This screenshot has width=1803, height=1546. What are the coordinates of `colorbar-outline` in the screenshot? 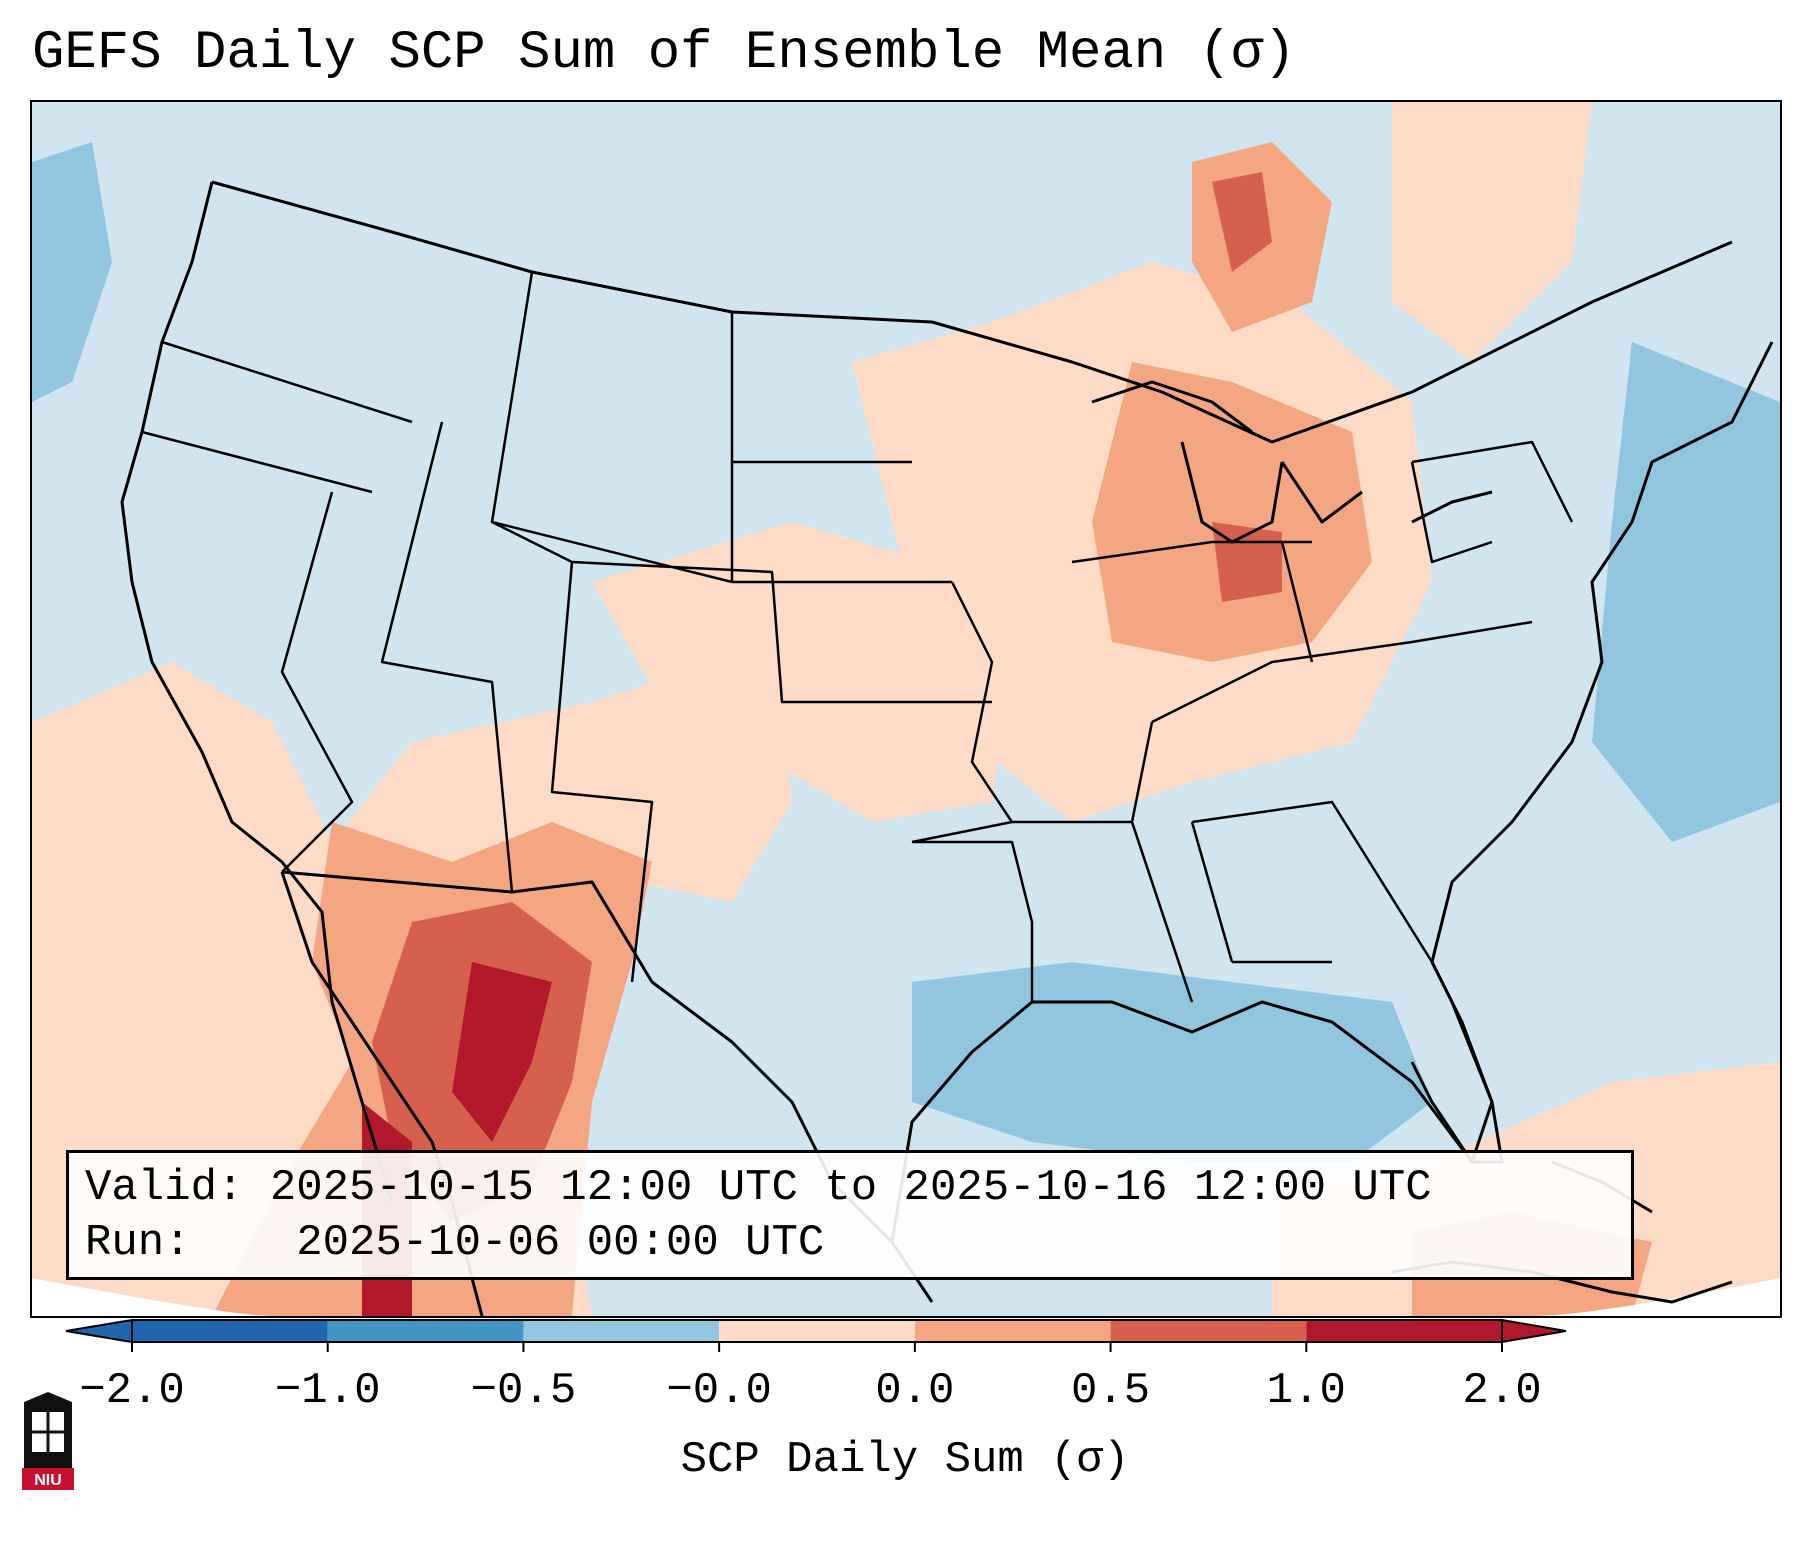 It's located at (817, 1331).